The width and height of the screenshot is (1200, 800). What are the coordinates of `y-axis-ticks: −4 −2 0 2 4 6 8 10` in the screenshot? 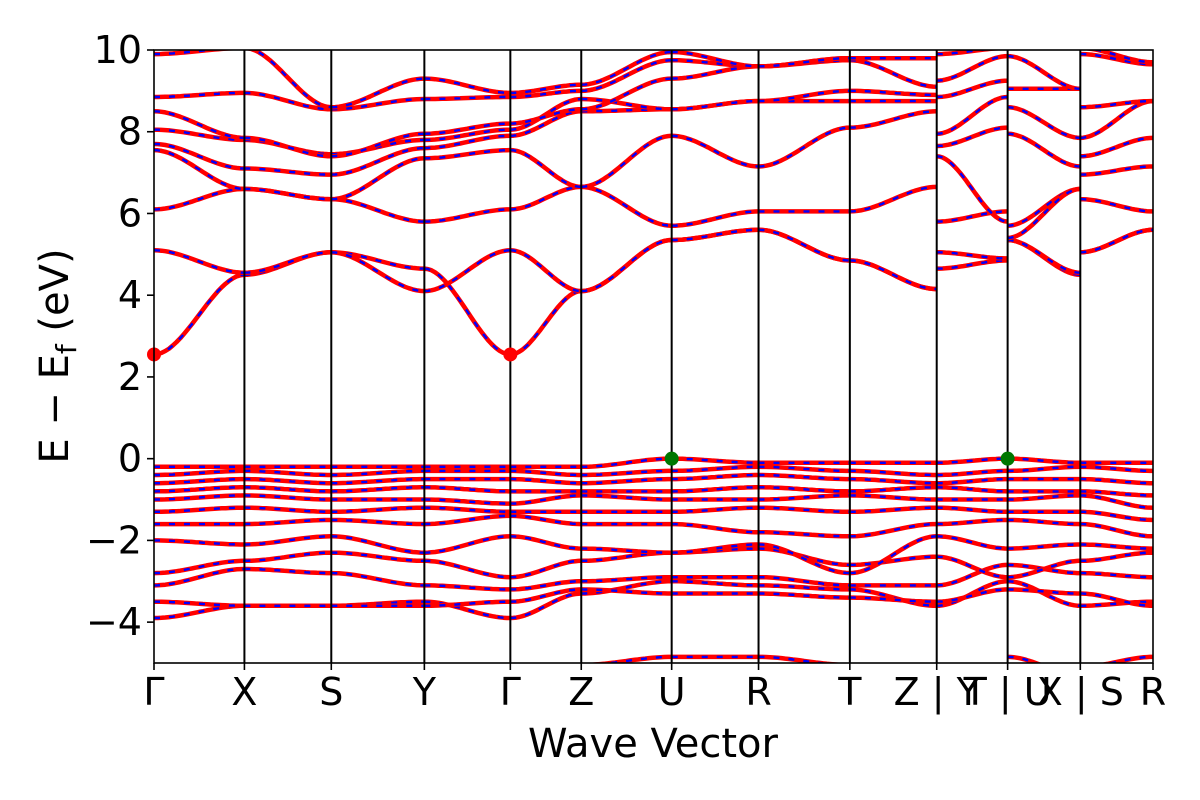 It's located at (120, 336).